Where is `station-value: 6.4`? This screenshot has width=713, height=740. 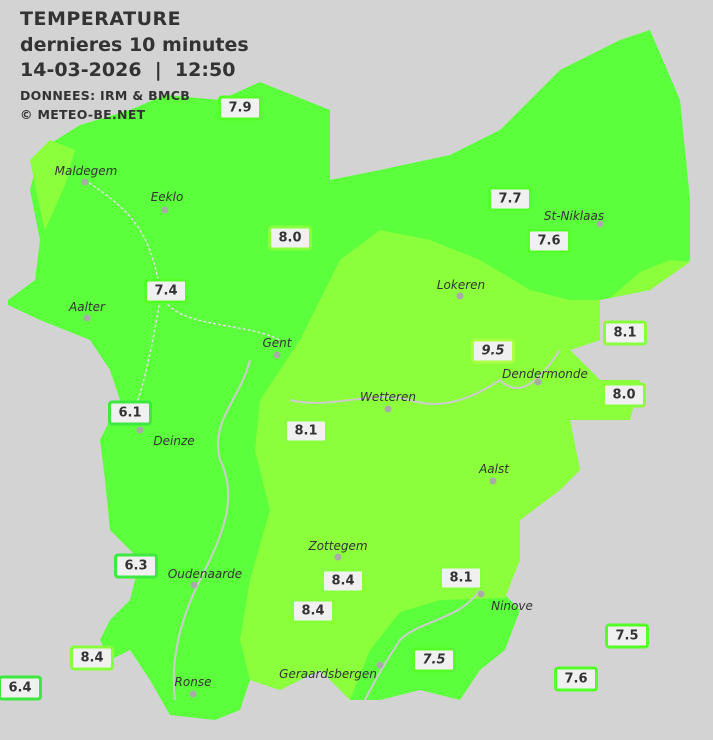
station-value: 6.4 is located at coordinates (21, 688).